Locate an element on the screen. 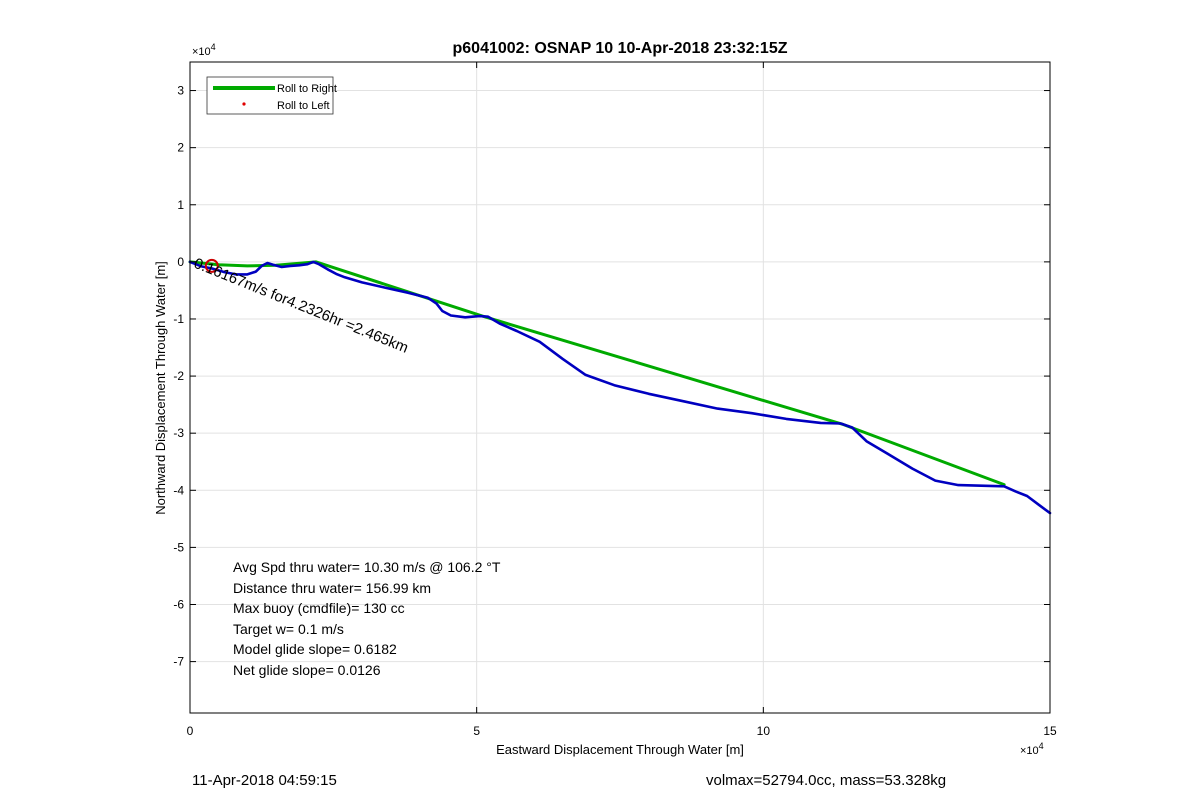  legend-swatch-roll-left is located at coordinates (244, 104).